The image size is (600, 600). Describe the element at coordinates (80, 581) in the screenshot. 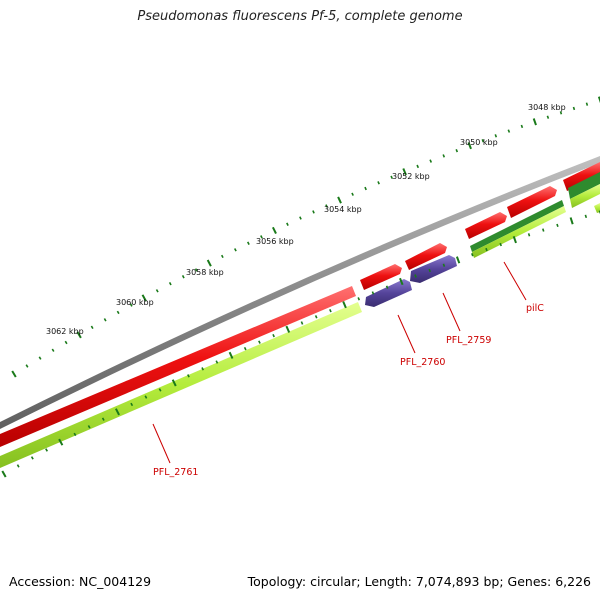

I see `accession-text: Accession: NC_004129` at that location.